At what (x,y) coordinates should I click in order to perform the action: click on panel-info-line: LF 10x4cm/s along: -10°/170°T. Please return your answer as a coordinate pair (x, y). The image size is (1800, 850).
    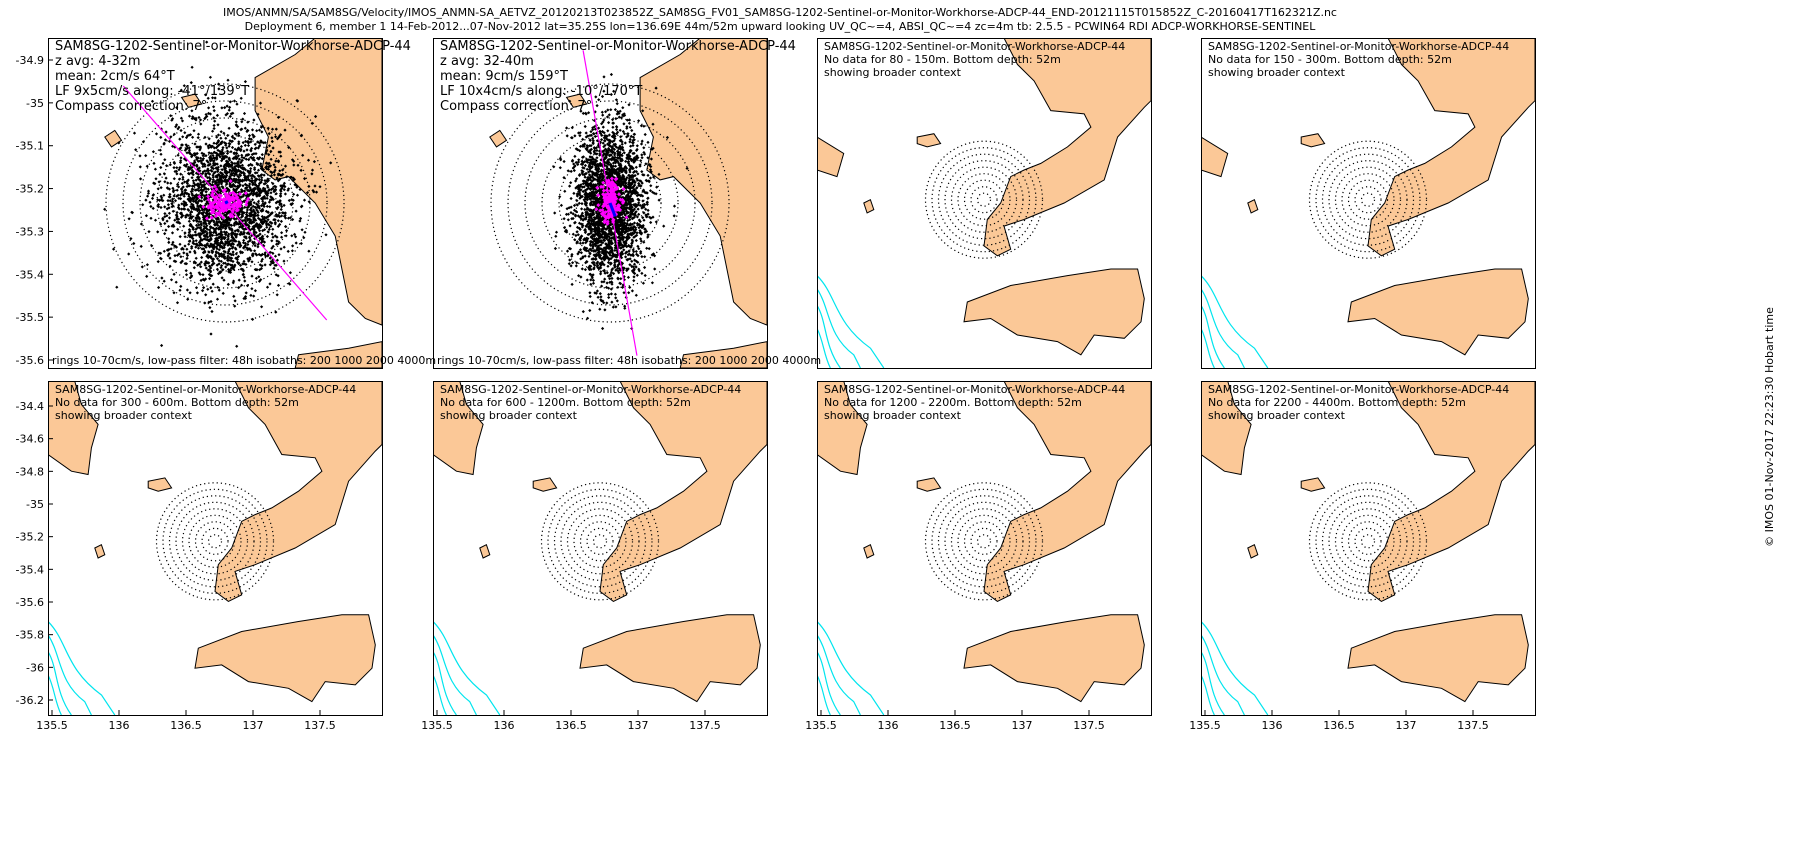
    Looking at the image, I should click on (541, 91).